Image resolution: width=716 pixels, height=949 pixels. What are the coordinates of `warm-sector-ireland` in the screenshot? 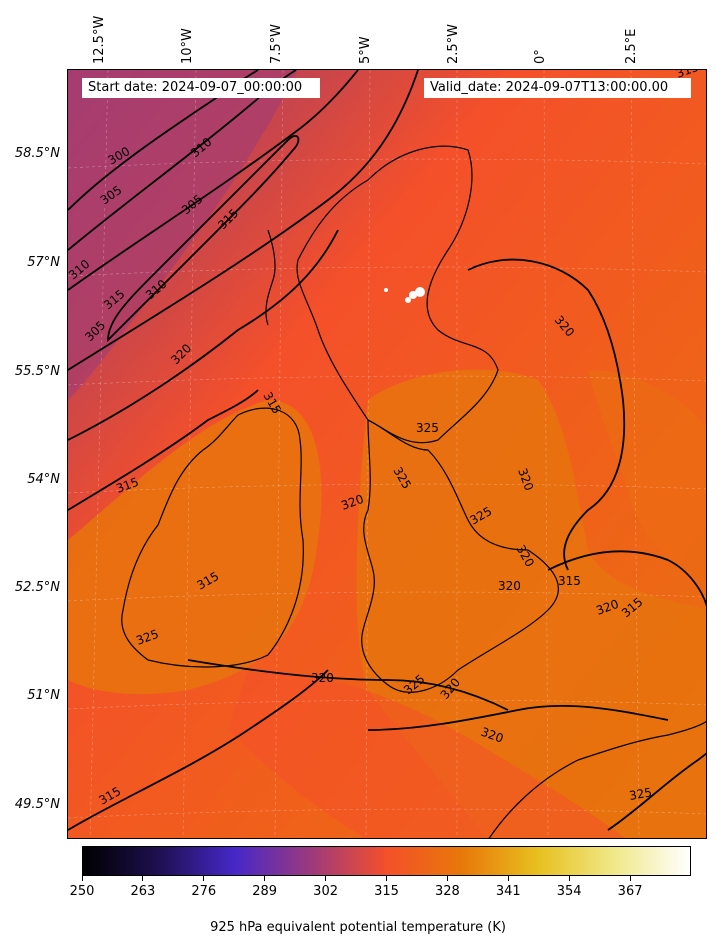 It's located at (195, 547).